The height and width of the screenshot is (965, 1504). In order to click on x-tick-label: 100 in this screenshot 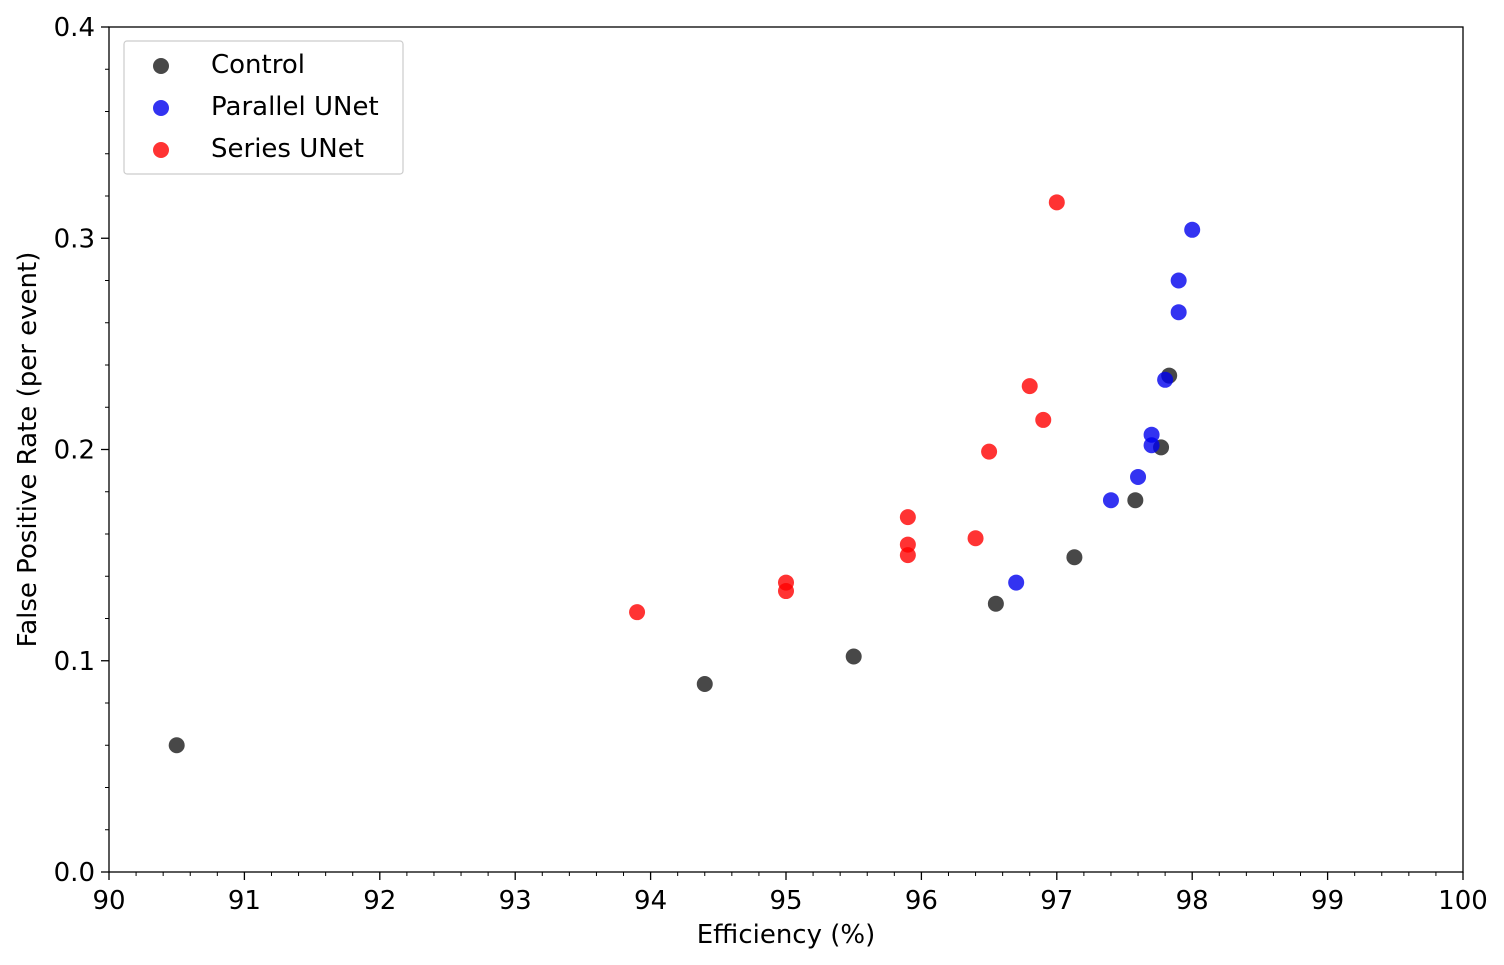, I will do `click(1463, 901)`.